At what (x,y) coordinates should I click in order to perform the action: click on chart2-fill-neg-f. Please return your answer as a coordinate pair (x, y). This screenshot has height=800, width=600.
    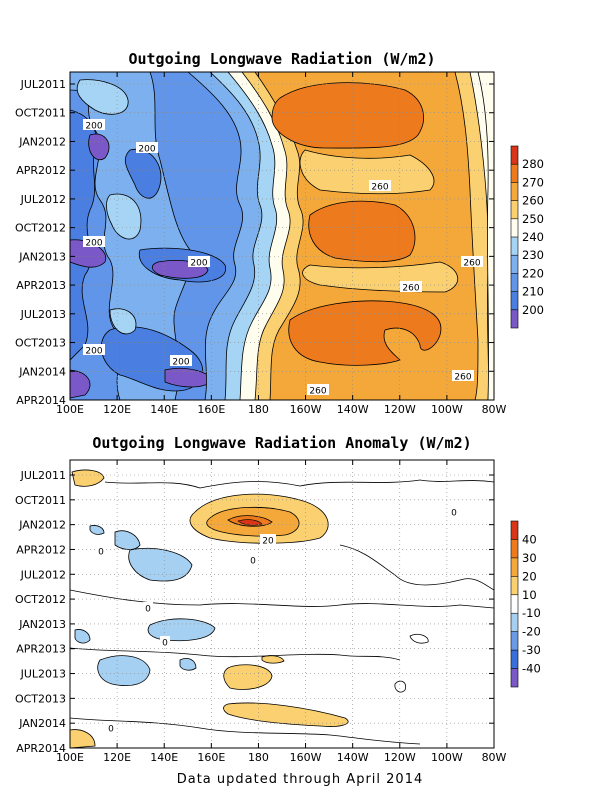
    Looking at the image, I should click on (82, 636).